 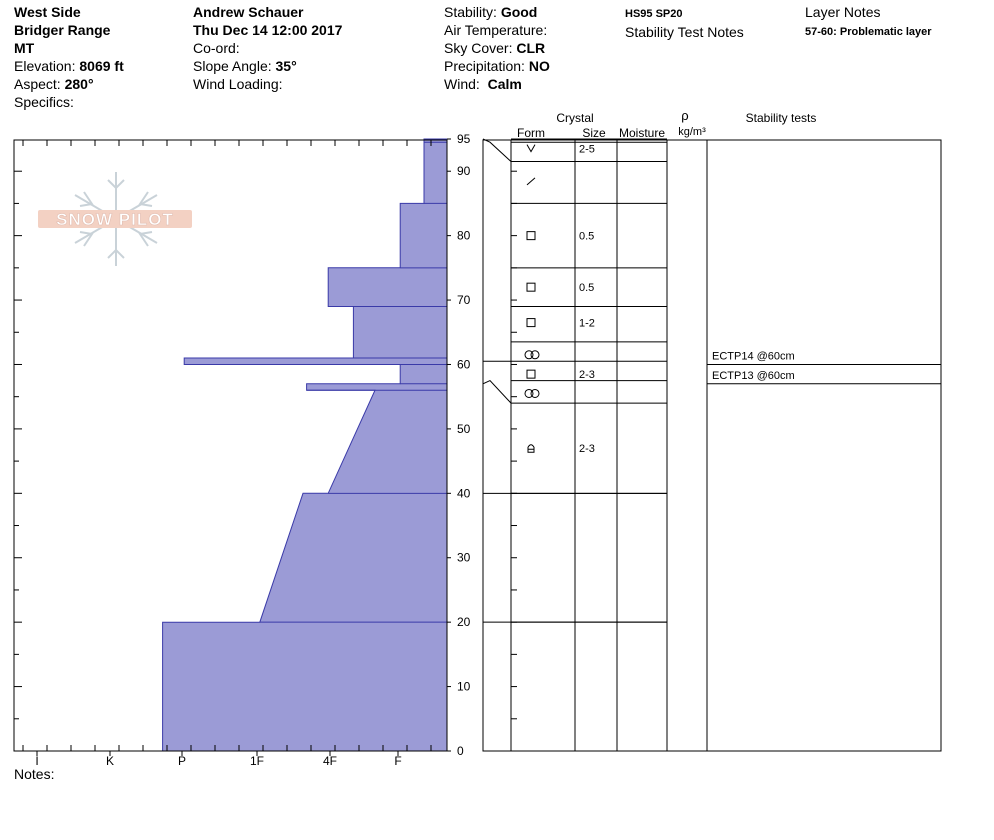 I want to click on depth-label: 10, so click(x=464, y=687).